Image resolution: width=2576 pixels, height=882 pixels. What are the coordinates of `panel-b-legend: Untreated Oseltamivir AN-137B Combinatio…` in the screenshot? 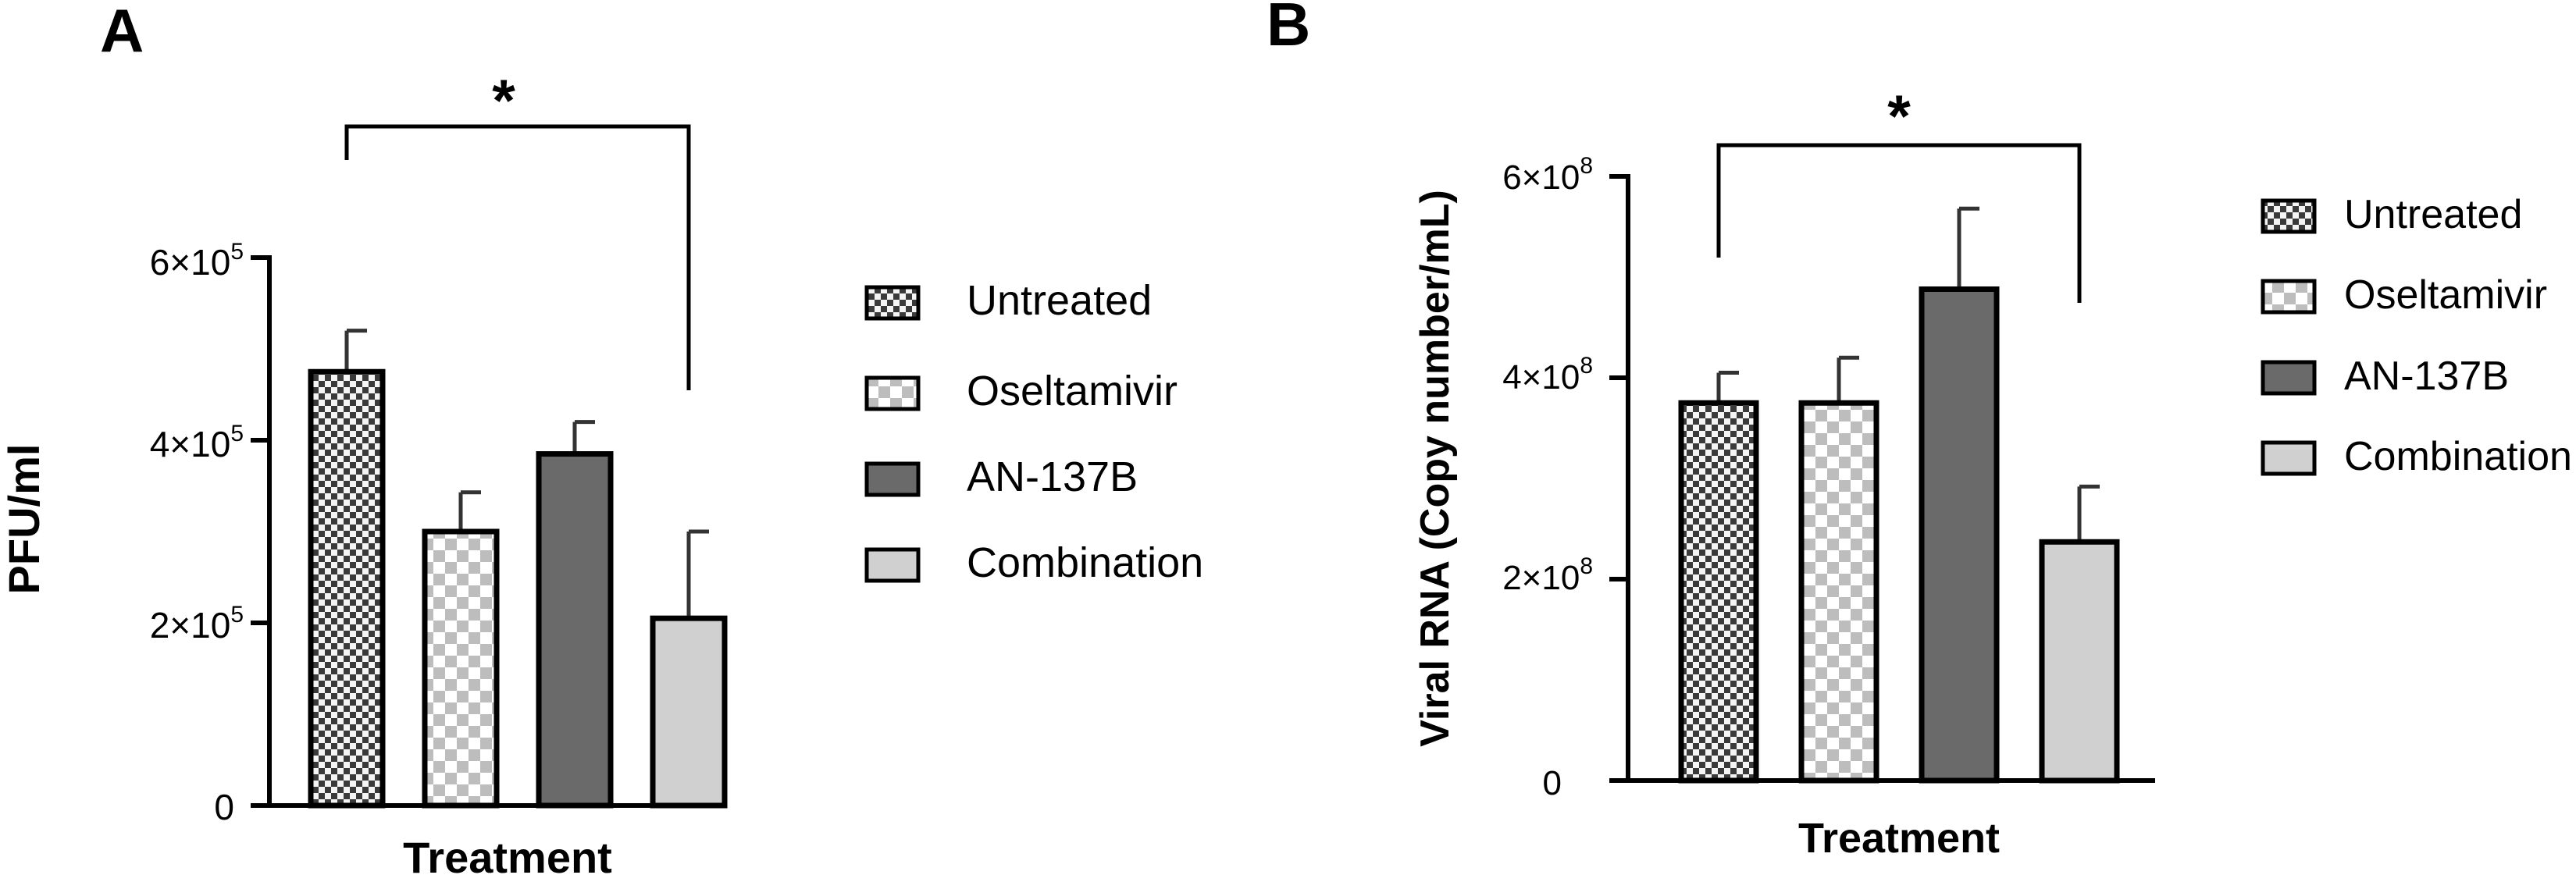 It's located at (2416, 335).